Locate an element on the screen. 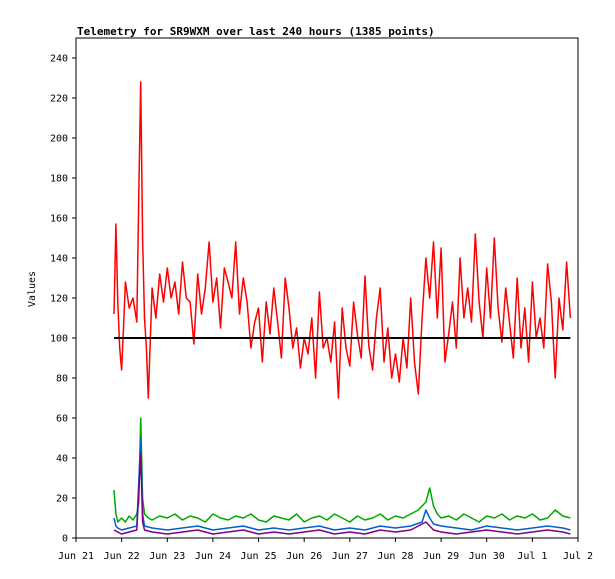  y-tick-label: 80 is located at coordinates (62, 379).